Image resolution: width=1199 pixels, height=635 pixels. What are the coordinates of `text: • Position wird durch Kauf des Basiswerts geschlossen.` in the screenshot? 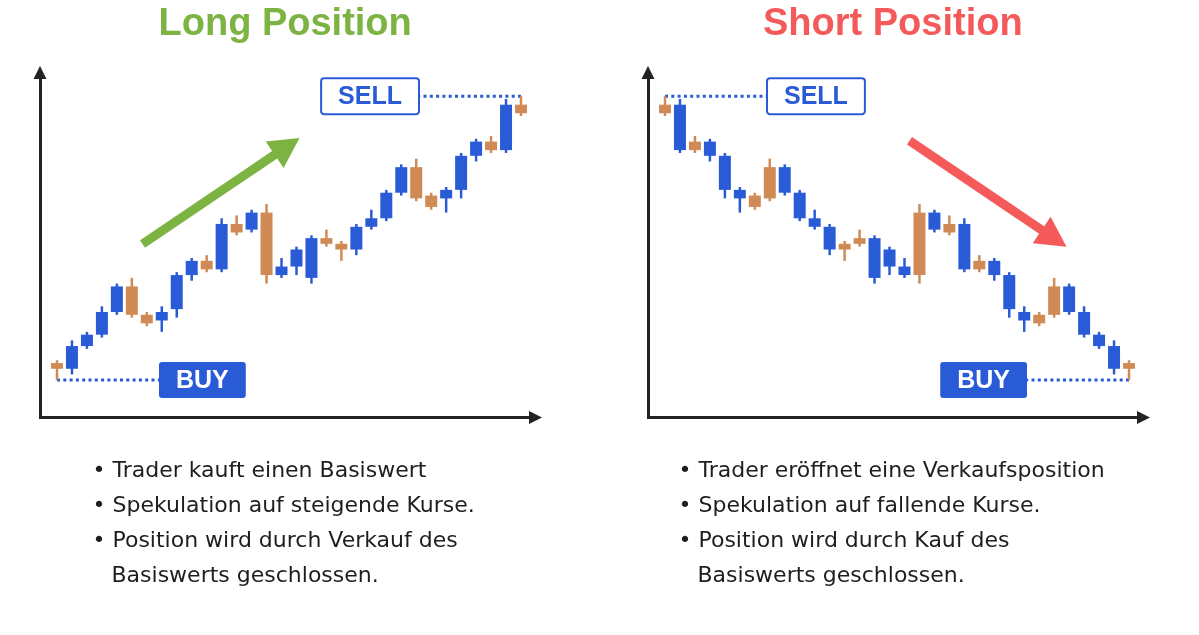 It's located at (844, 557).